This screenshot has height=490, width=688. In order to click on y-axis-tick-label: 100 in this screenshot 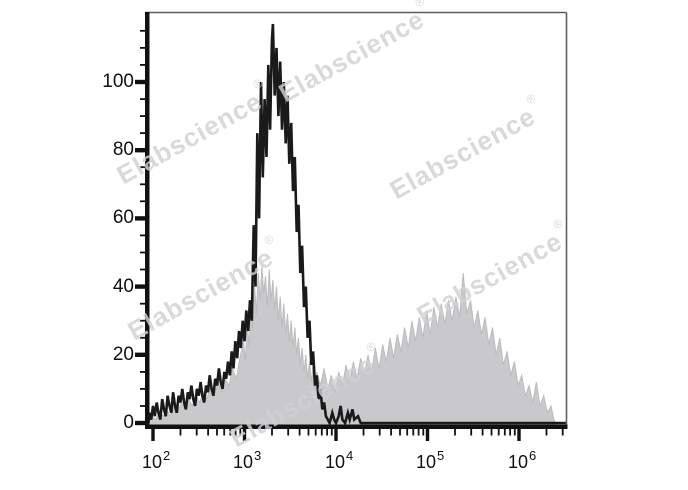, I will do `click(118, 81)`.